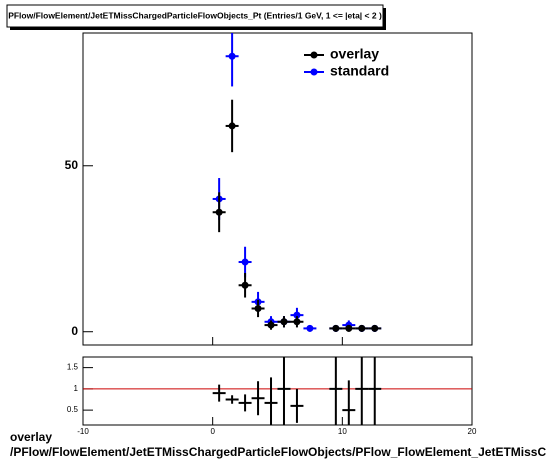  I want to click on ratio-frame, so click(277, 391).